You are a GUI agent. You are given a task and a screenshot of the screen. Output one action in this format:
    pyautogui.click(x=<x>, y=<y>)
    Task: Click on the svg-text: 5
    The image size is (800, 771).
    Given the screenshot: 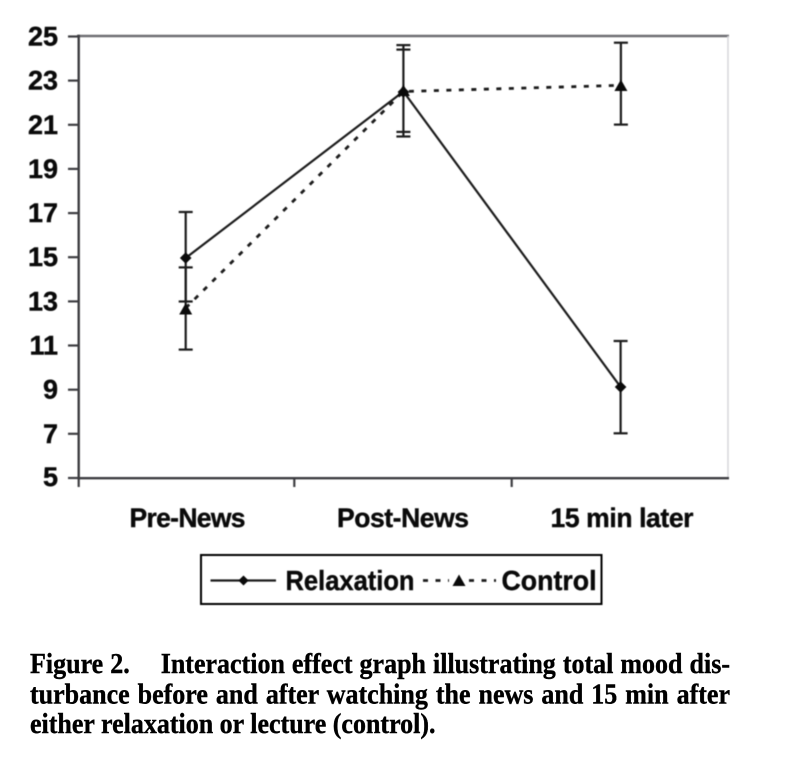 What is the action you would take?
    pyautogui.click(x=50, y=477)
    